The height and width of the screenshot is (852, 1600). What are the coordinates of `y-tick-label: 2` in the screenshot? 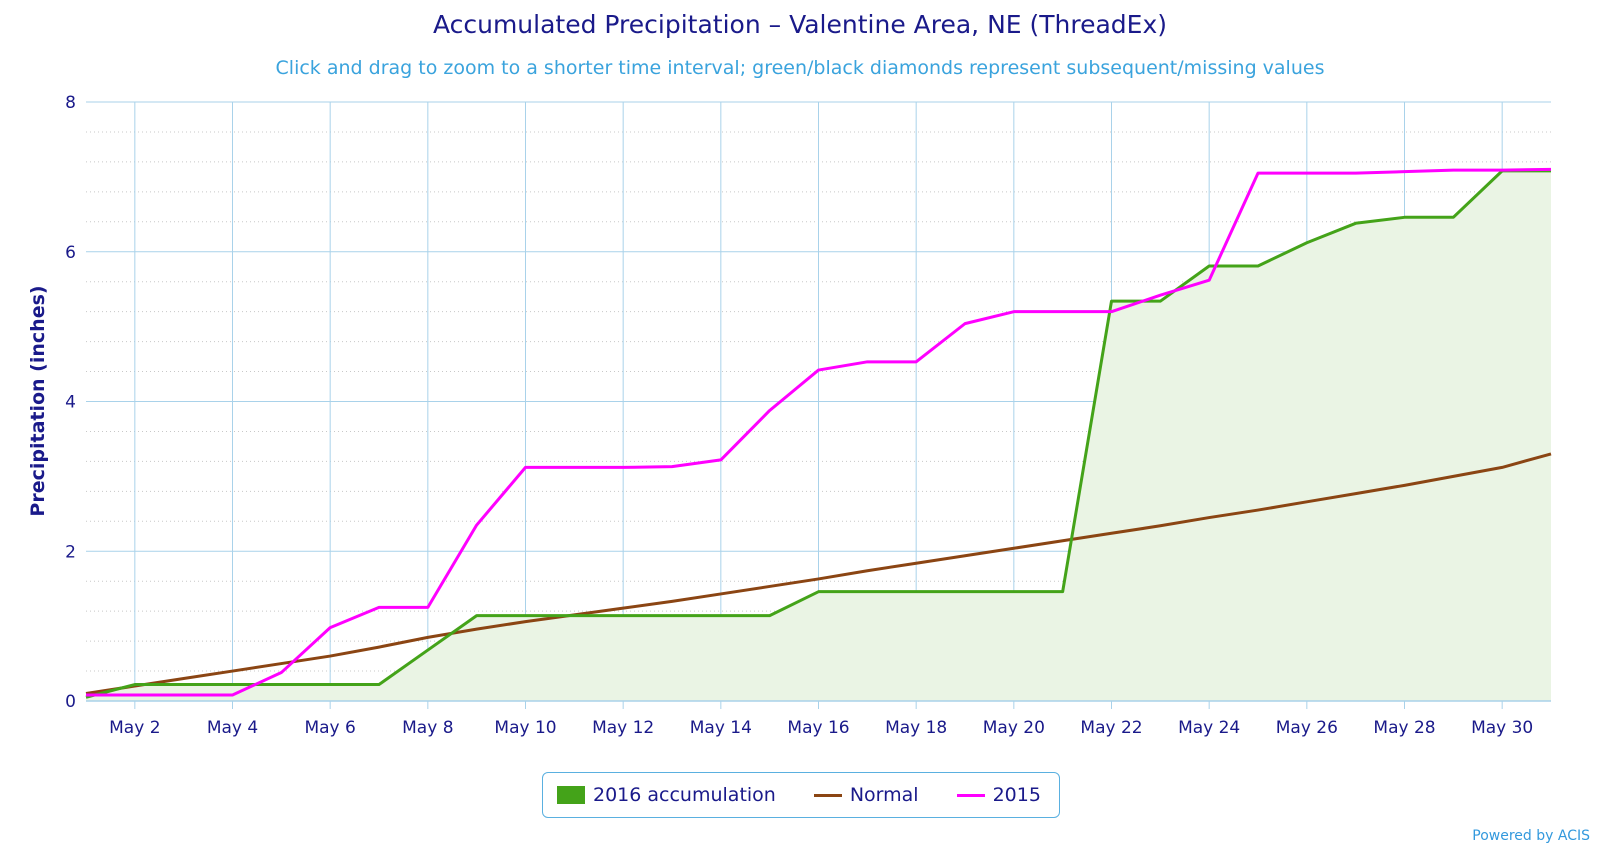 It's located at (70, 552).